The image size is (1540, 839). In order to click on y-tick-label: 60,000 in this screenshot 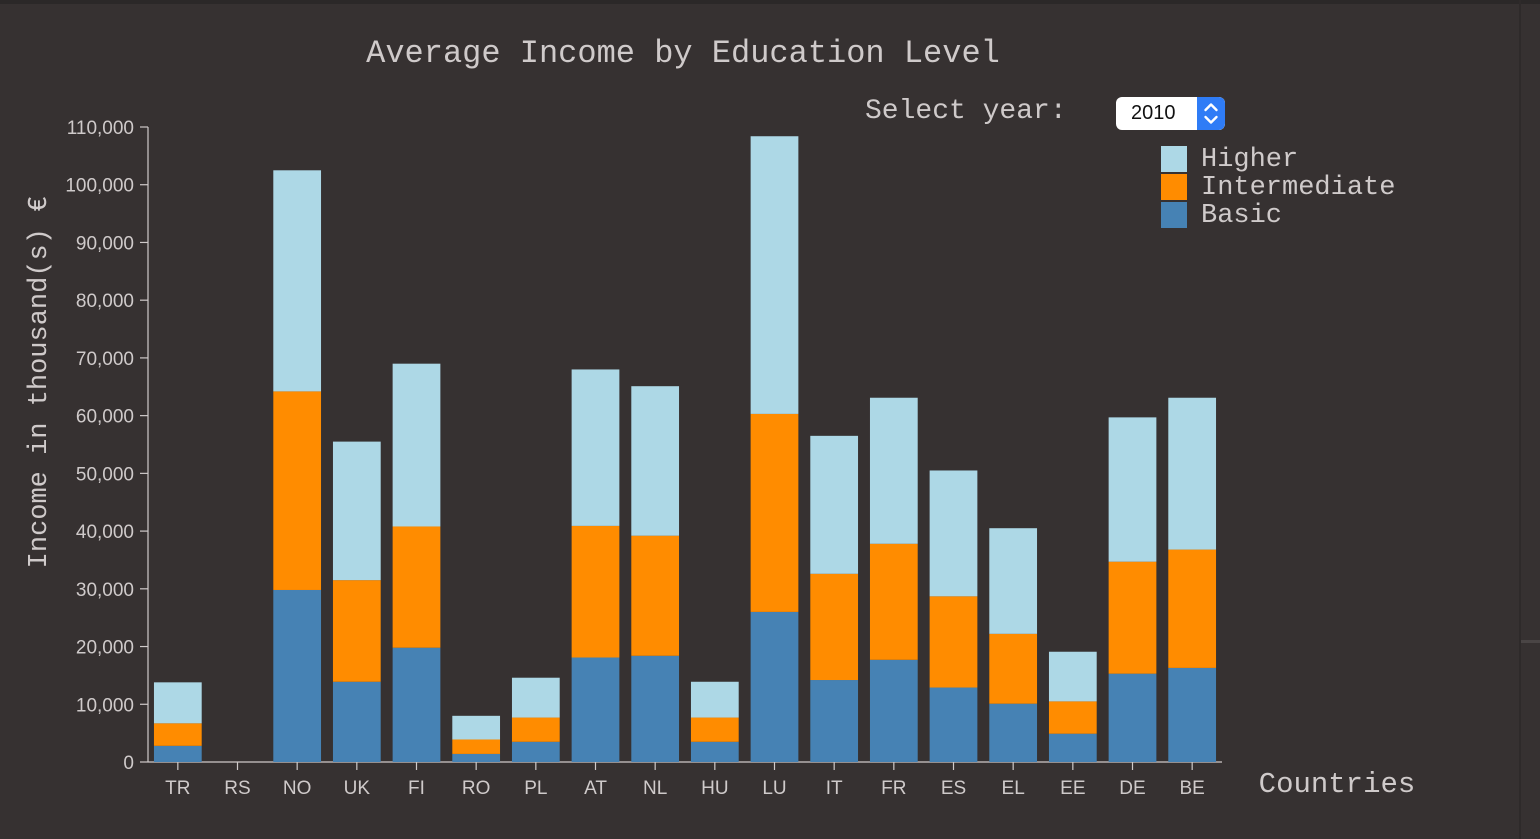, I will do `click(105, 417)`.